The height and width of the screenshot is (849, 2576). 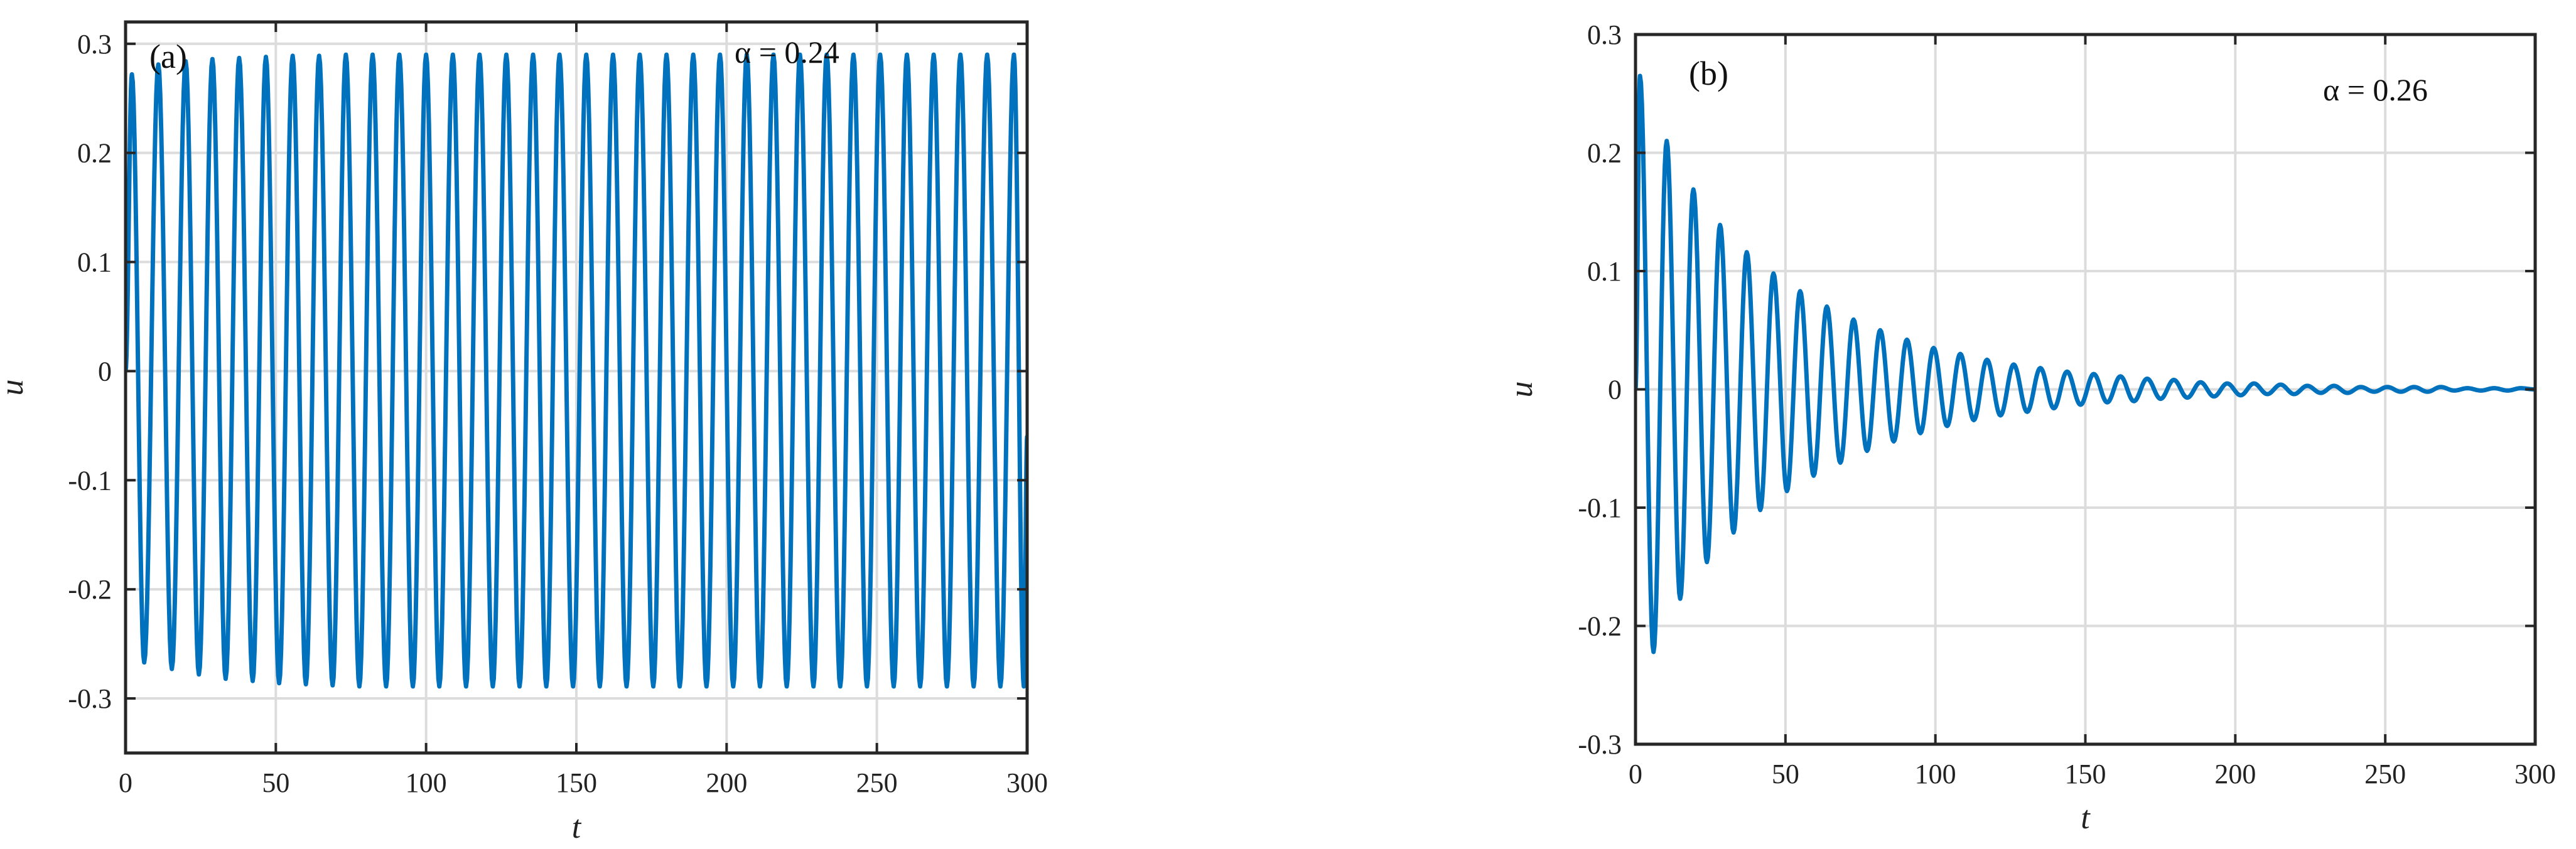 I want to click on panel-label: (a), so click(x=168, y=56).